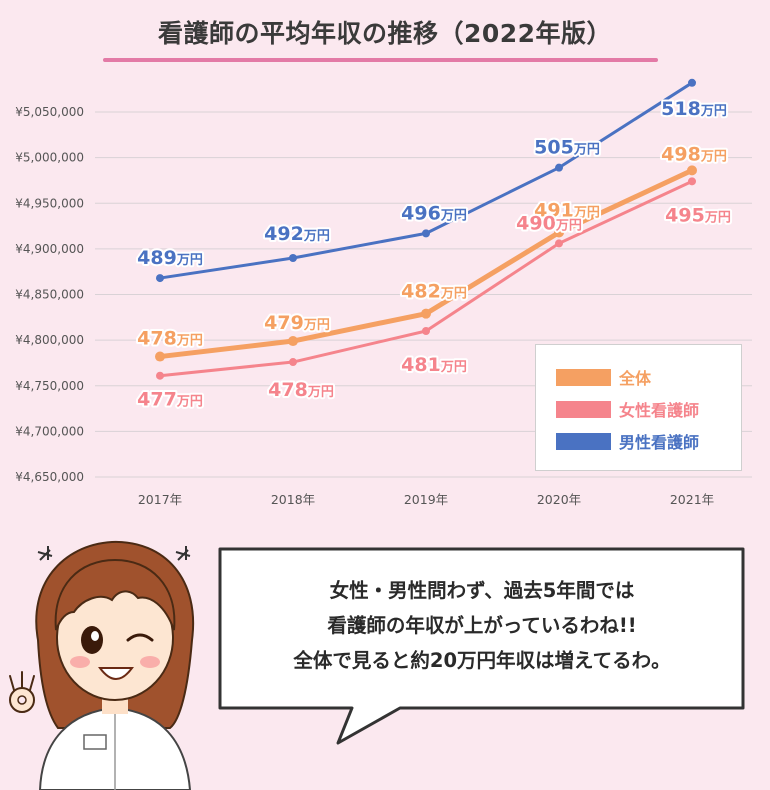 The image size is (770, 790). What do you see at coordinates (49, 340) in the screenshot?
I see `y-tick-label: ¥4,800,000` at bounding box center [49, 340].